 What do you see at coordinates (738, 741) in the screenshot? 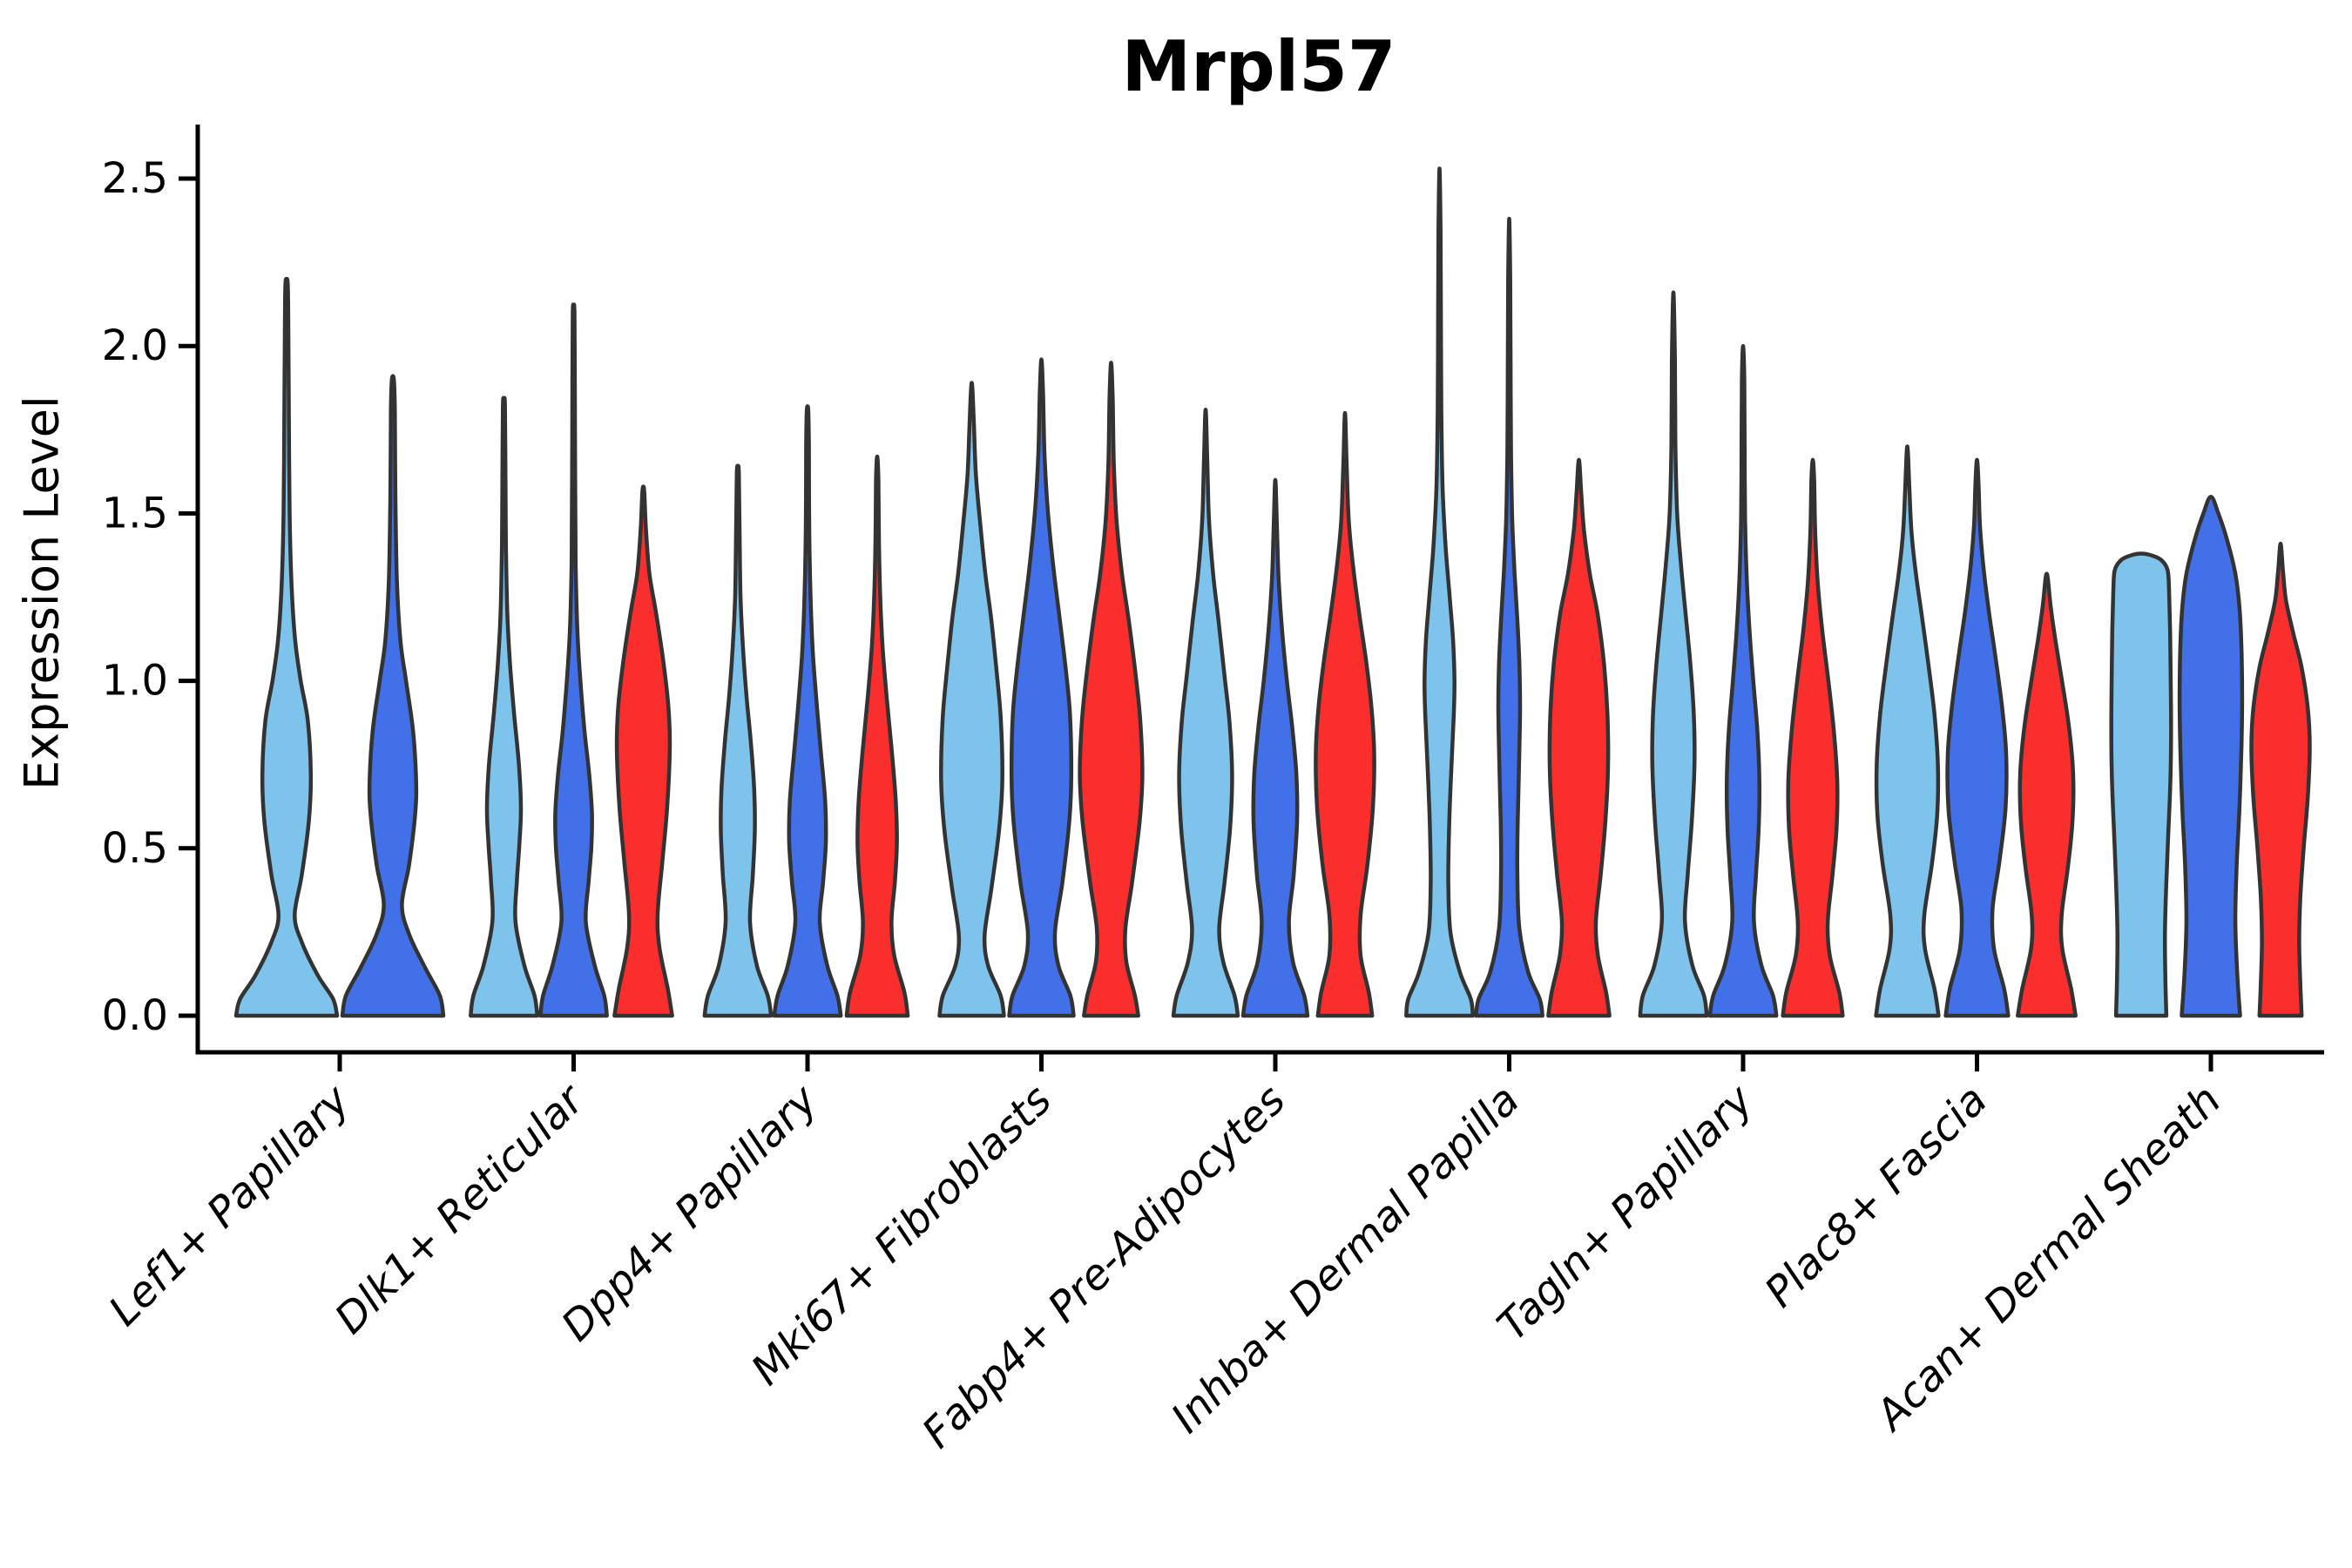
I see `violin-2-blue_light` at bounding box center [738, 741].